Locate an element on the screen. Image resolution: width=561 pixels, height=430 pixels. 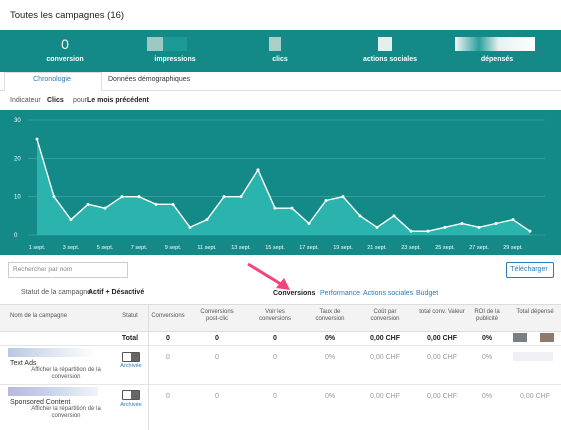
tab: Chronologie is located at coordinates (52, 79).